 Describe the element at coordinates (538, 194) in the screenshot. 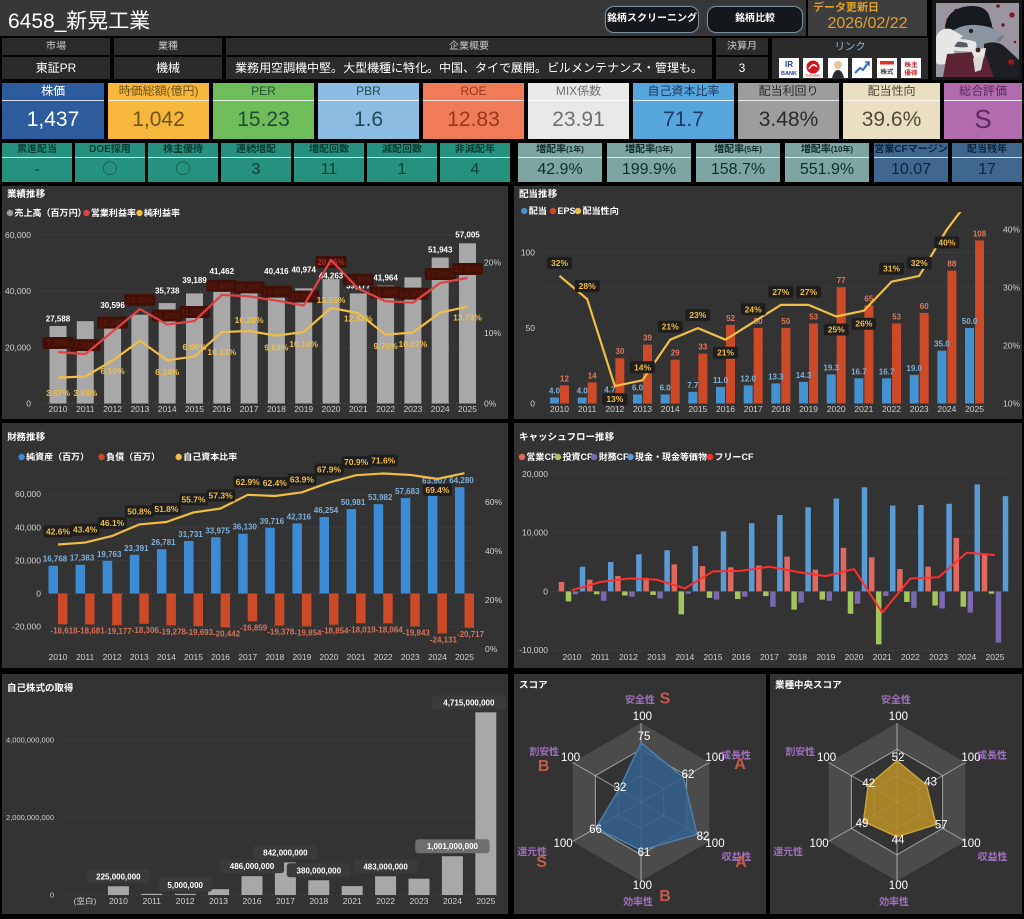

I see `svg-text: 配当推移` at that location.